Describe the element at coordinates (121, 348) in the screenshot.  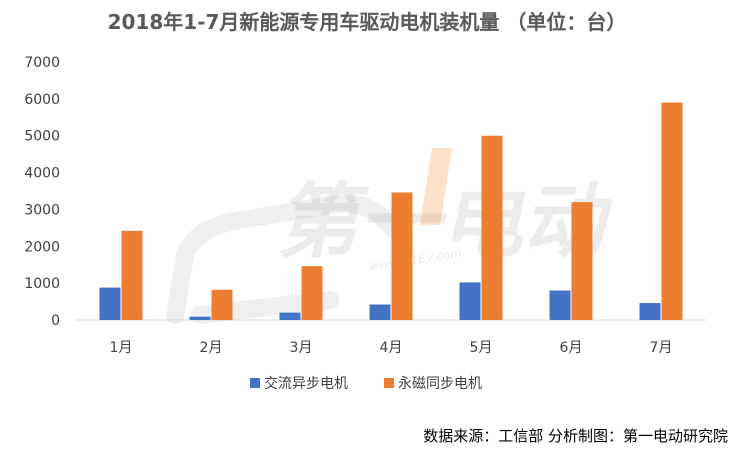
I see `x-tick-label: 1月` at that location.